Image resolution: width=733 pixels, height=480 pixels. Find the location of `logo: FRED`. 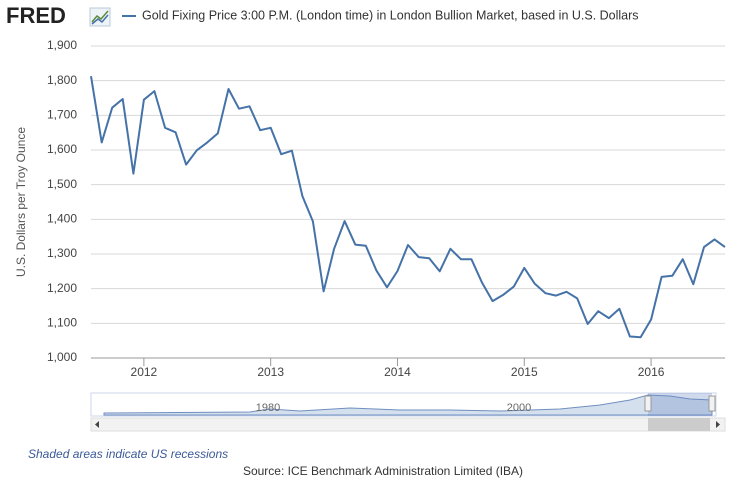

logo: FRED is located at coordinates (36, 15).